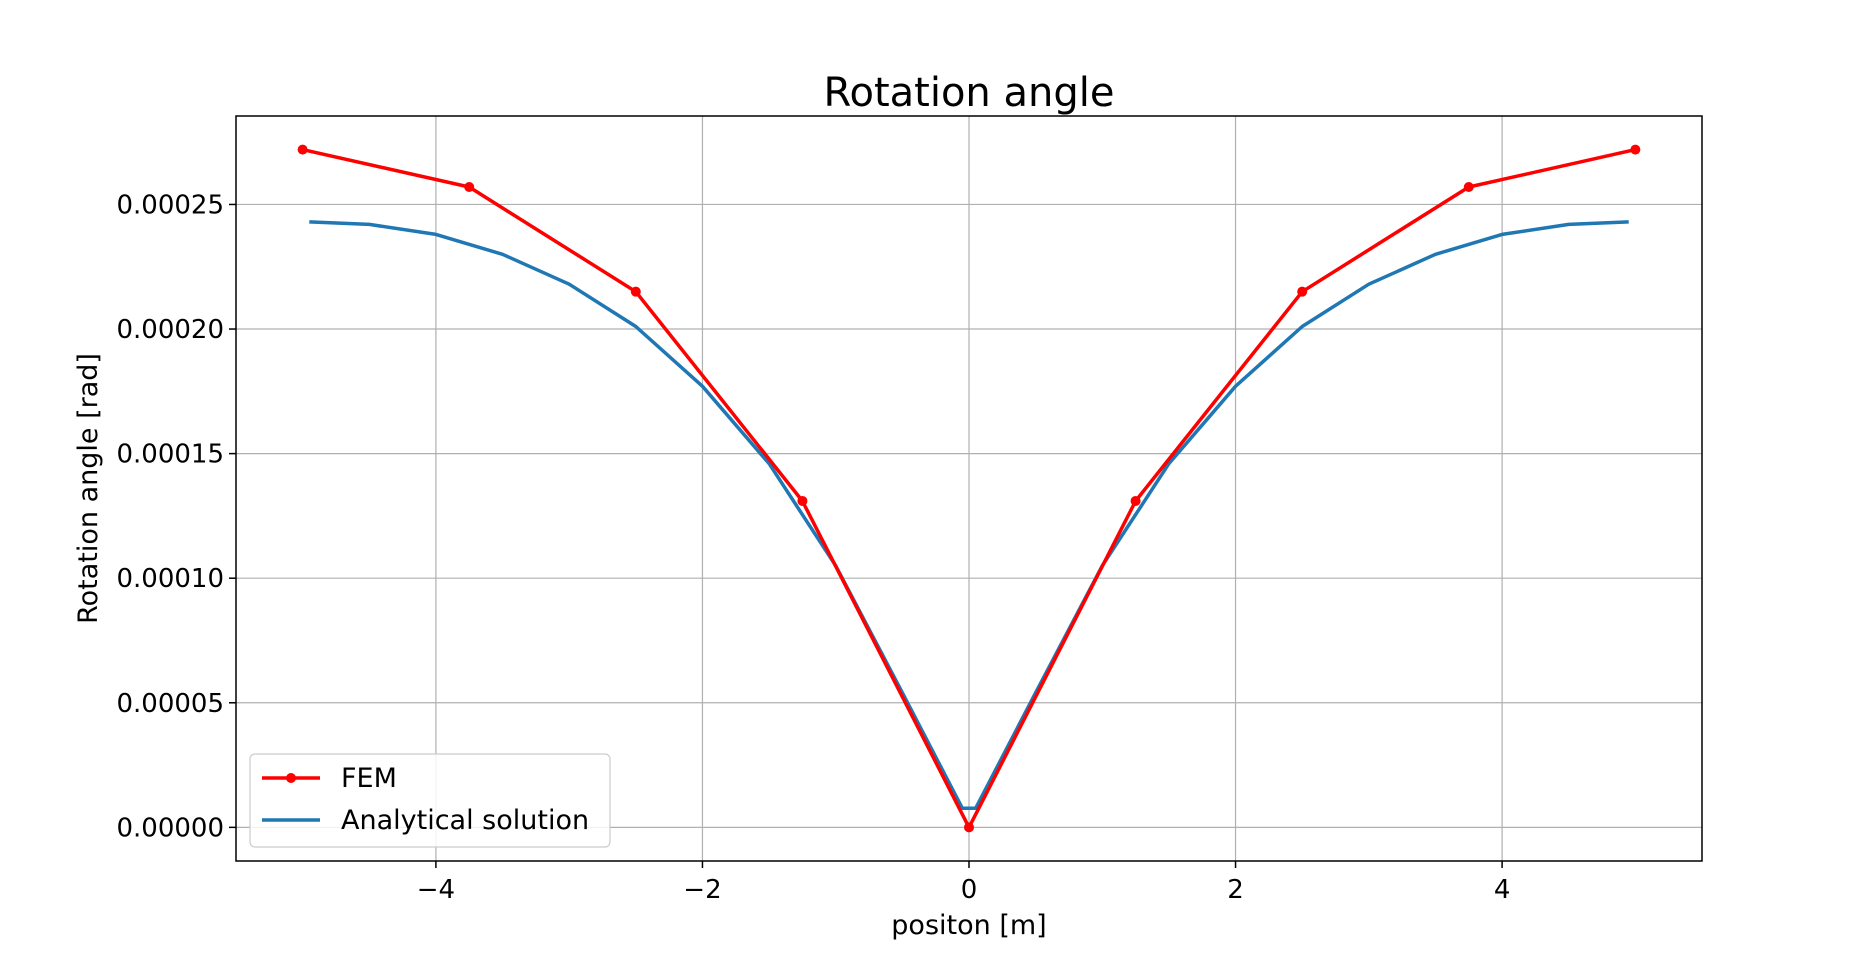 This screenshot has height=956, width=1868. Describe the element at coordinates (291, 778) in the screenshot. I see `legend-marker-fem` at that location.